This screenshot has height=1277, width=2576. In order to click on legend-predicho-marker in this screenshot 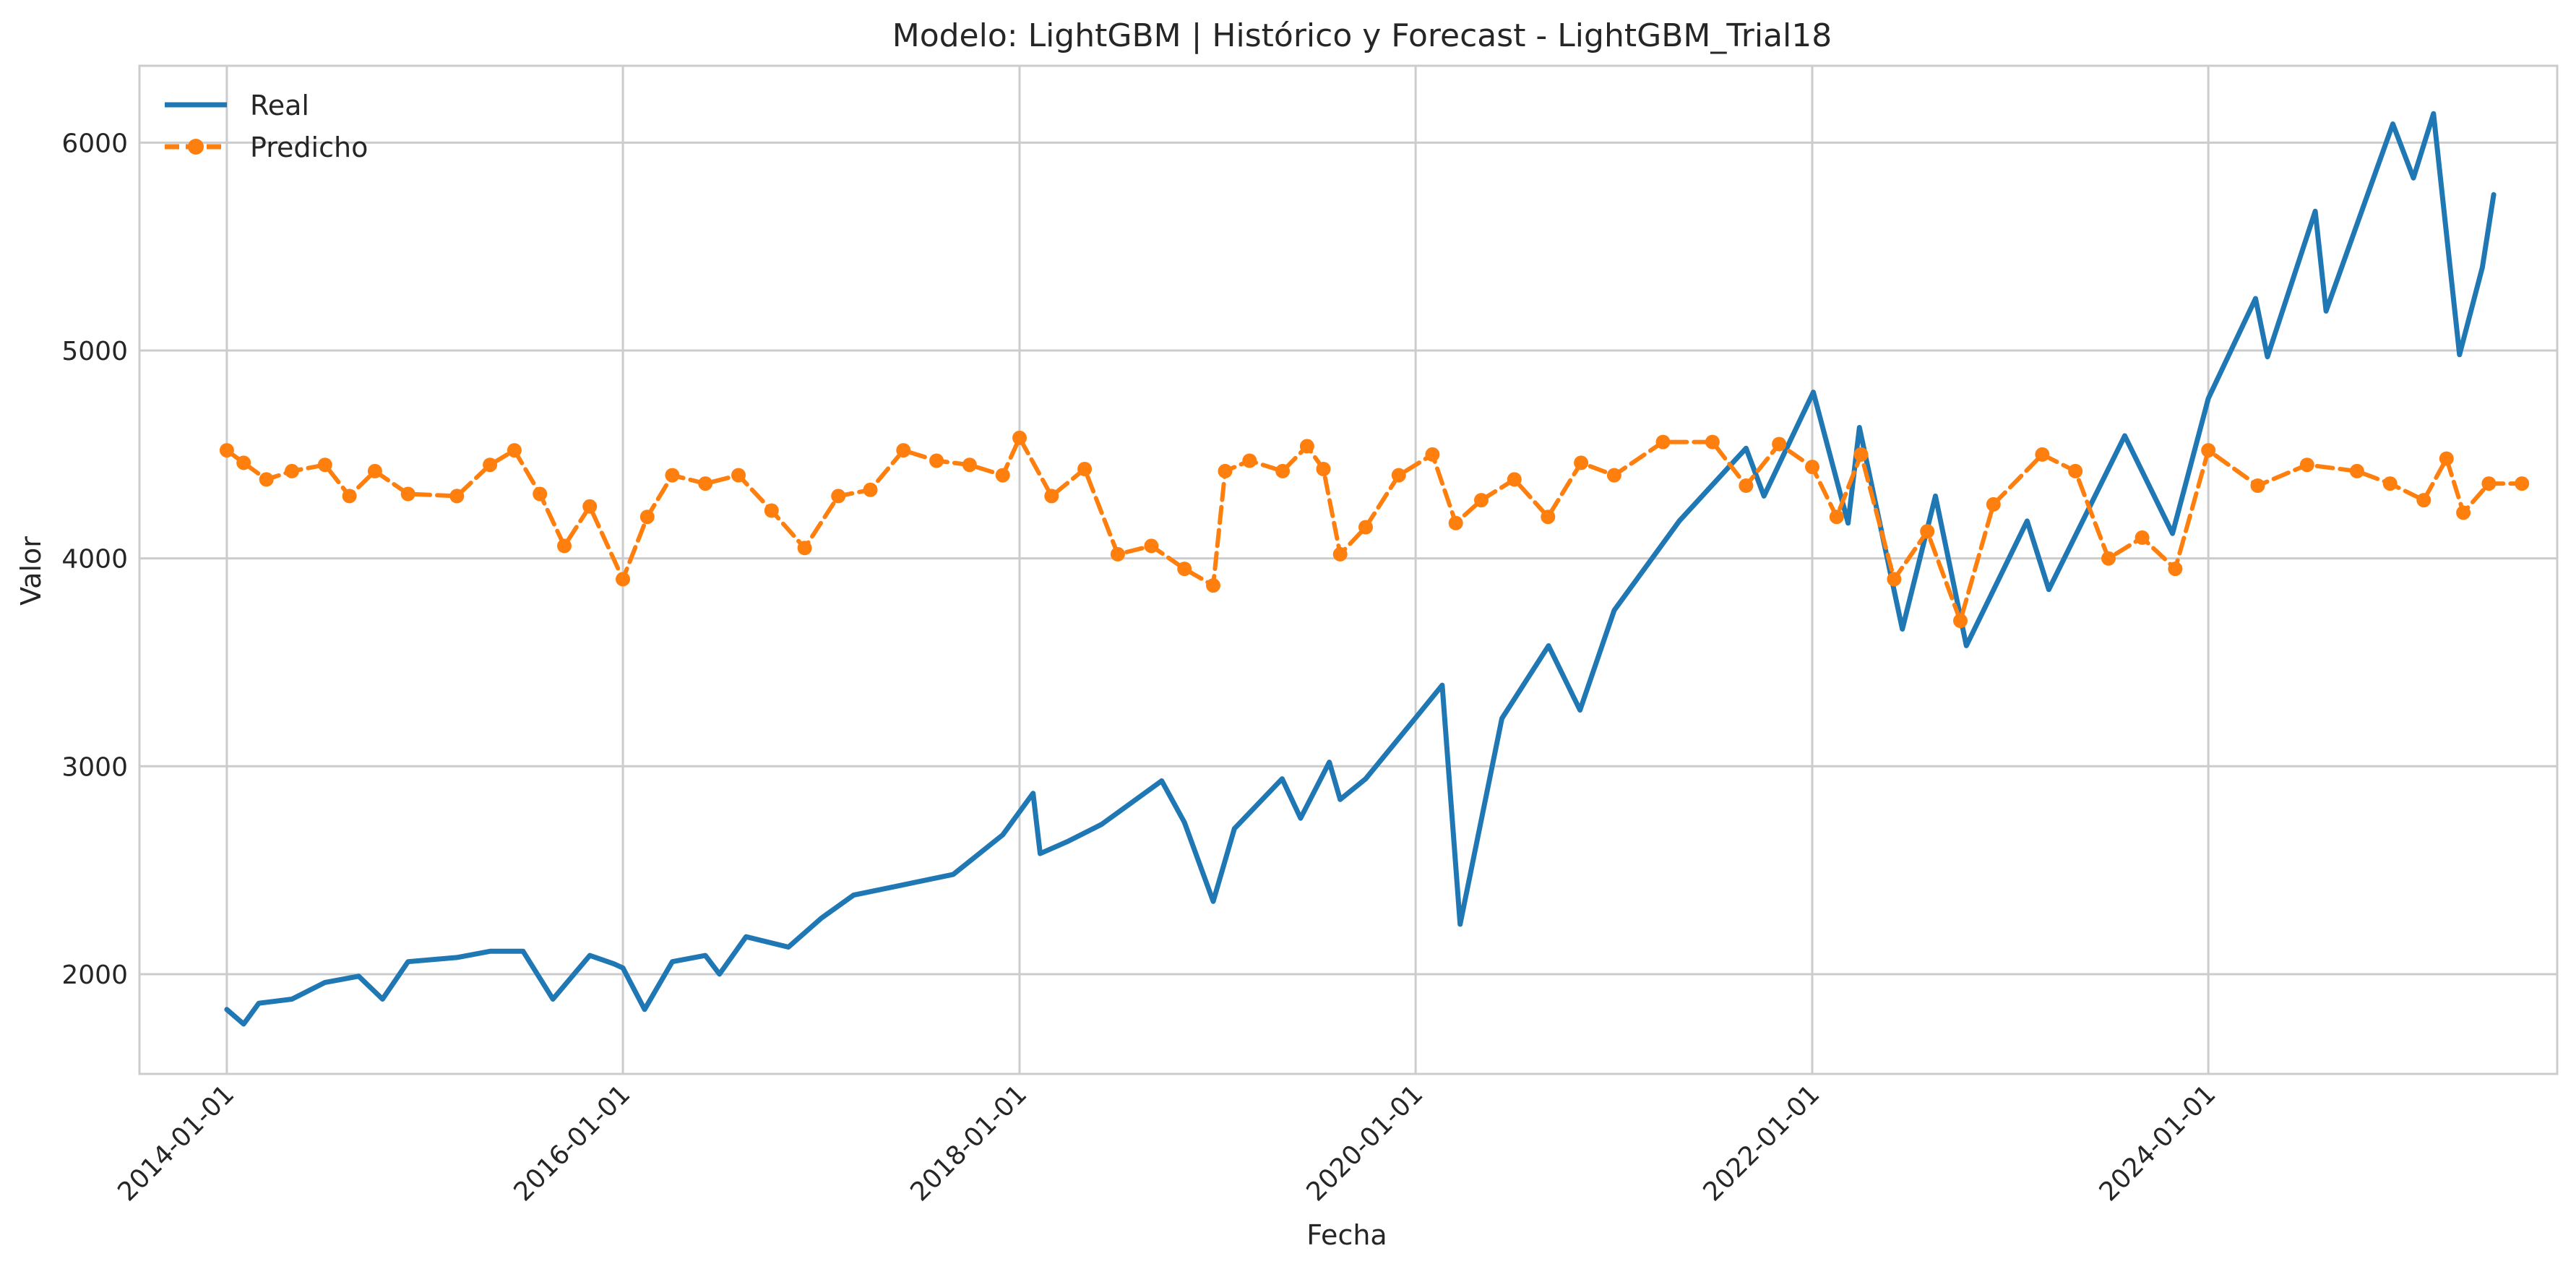, I will do `click(196, 147)`.